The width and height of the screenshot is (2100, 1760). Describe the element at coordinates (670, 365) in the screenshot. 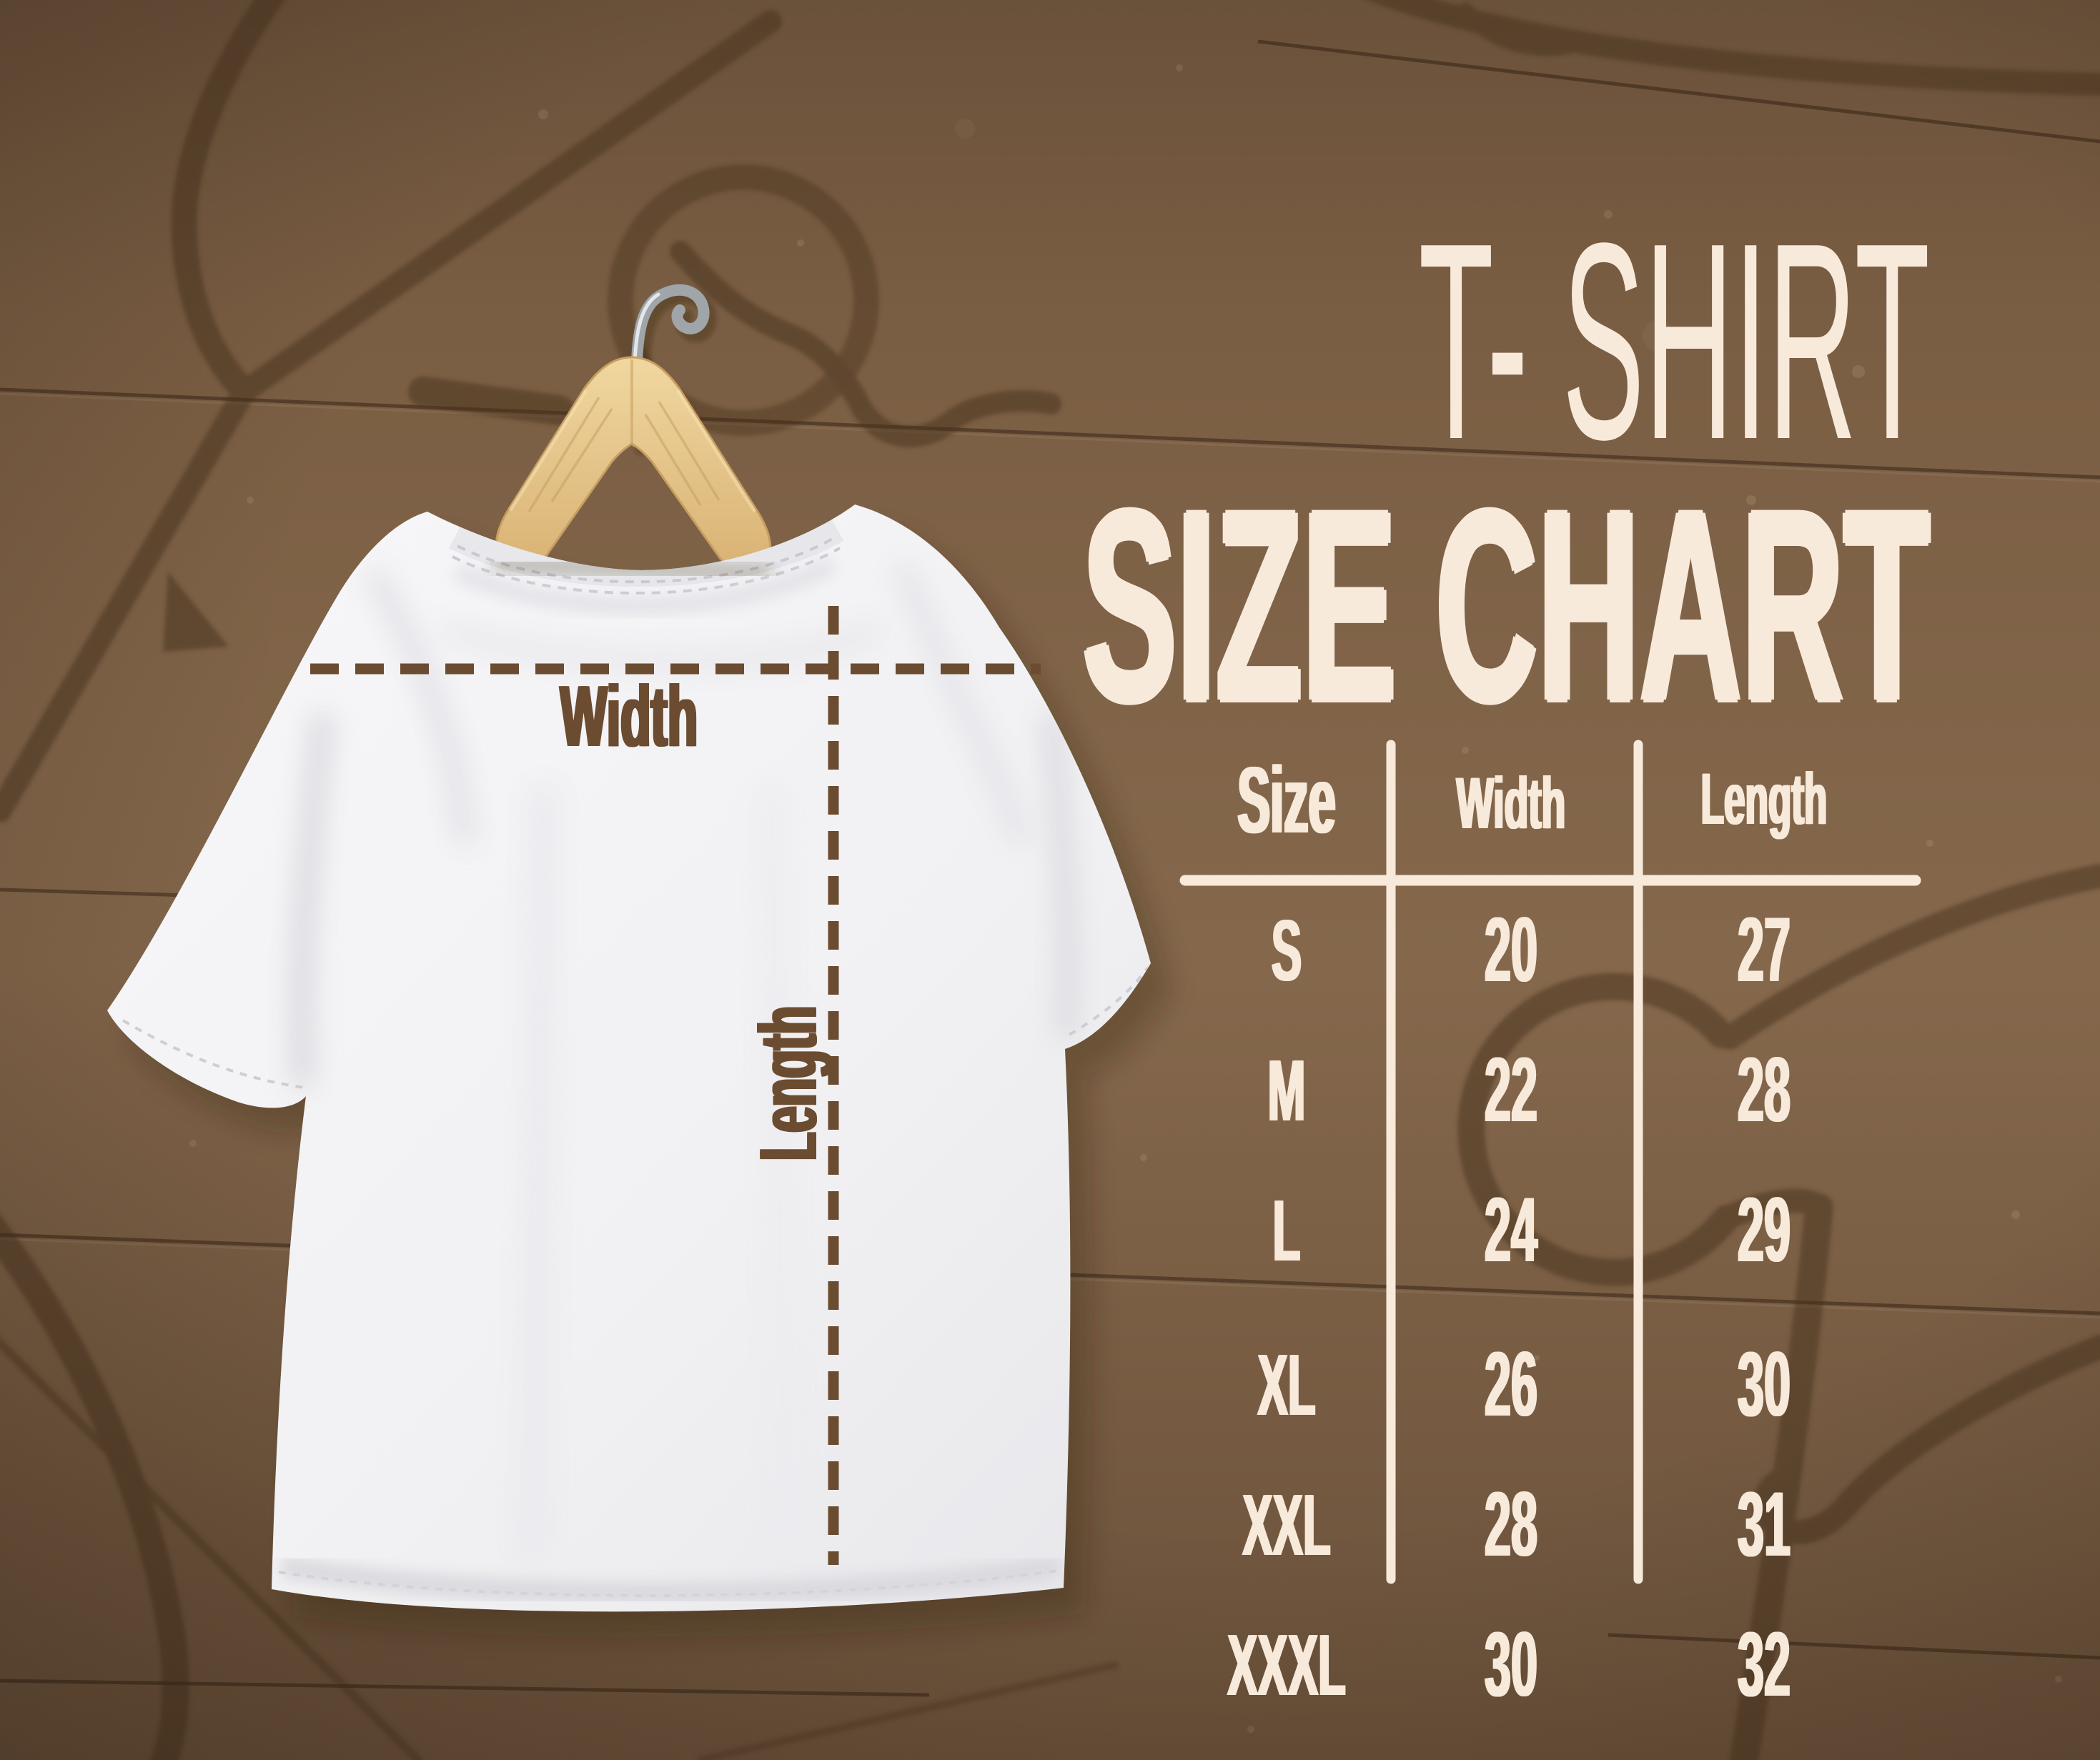

I see `hook-icon` at that location.